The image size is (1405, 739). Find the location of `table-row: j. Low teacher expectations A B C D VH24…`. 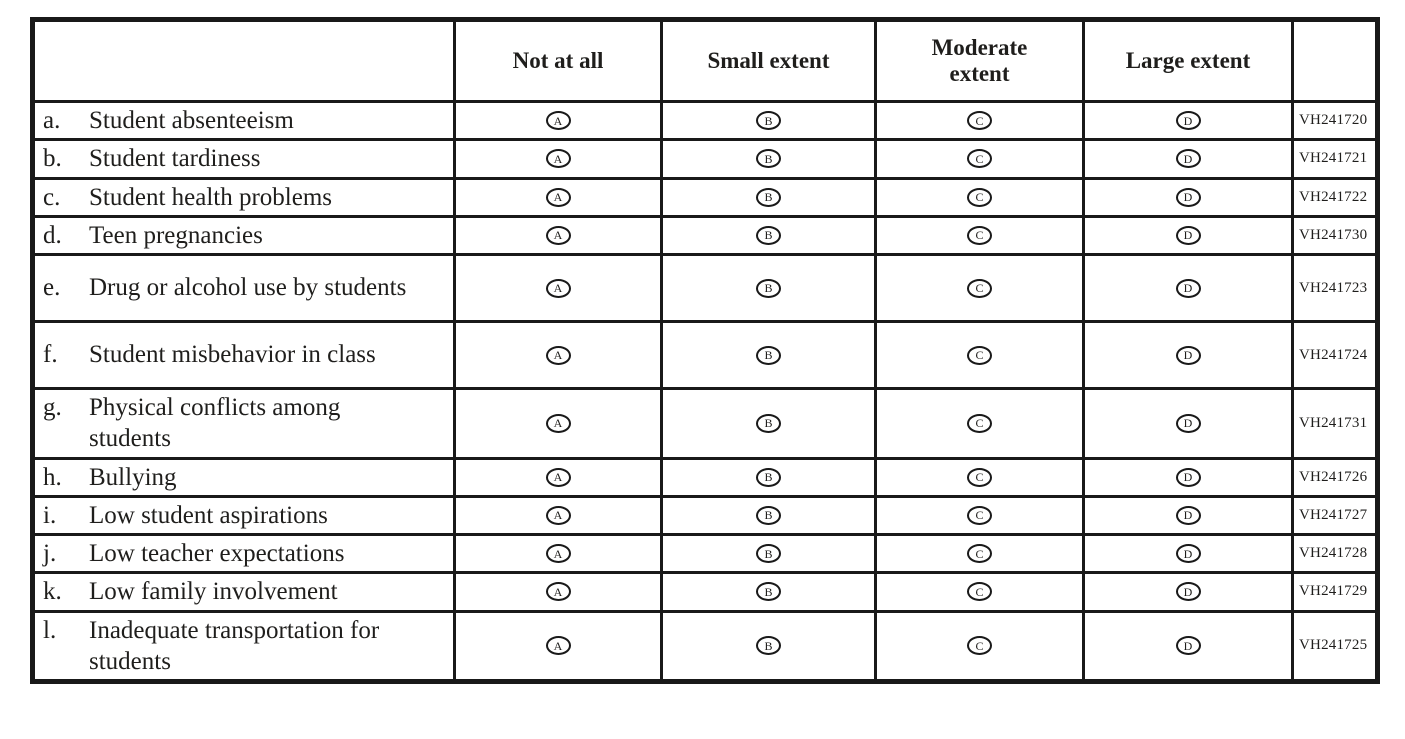

table-row: j. Low teacher expectations A B C D VH24… is located at coordinates (705, 553).